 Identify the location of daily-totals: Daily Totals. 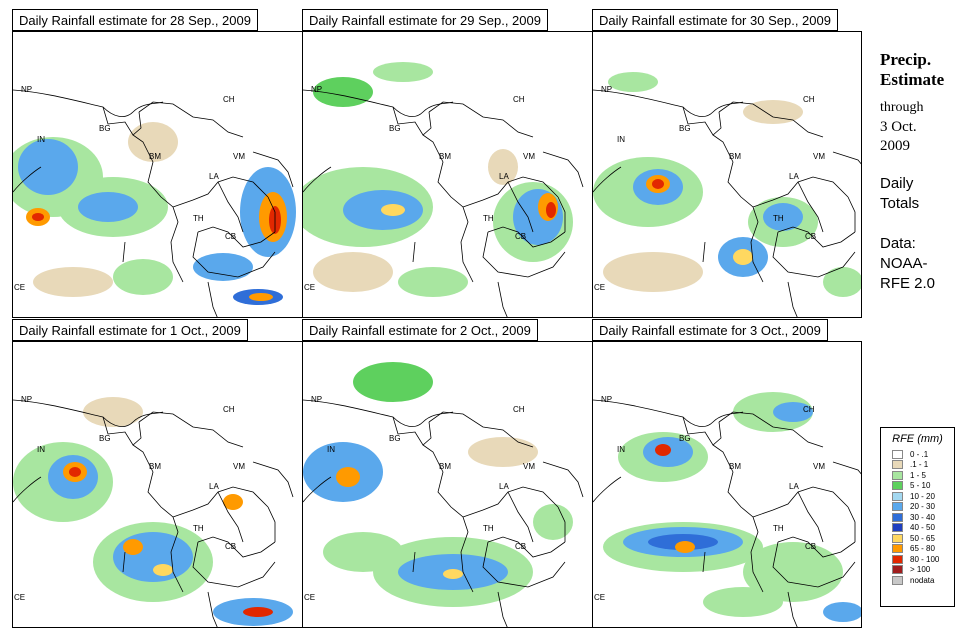
(900, 193).